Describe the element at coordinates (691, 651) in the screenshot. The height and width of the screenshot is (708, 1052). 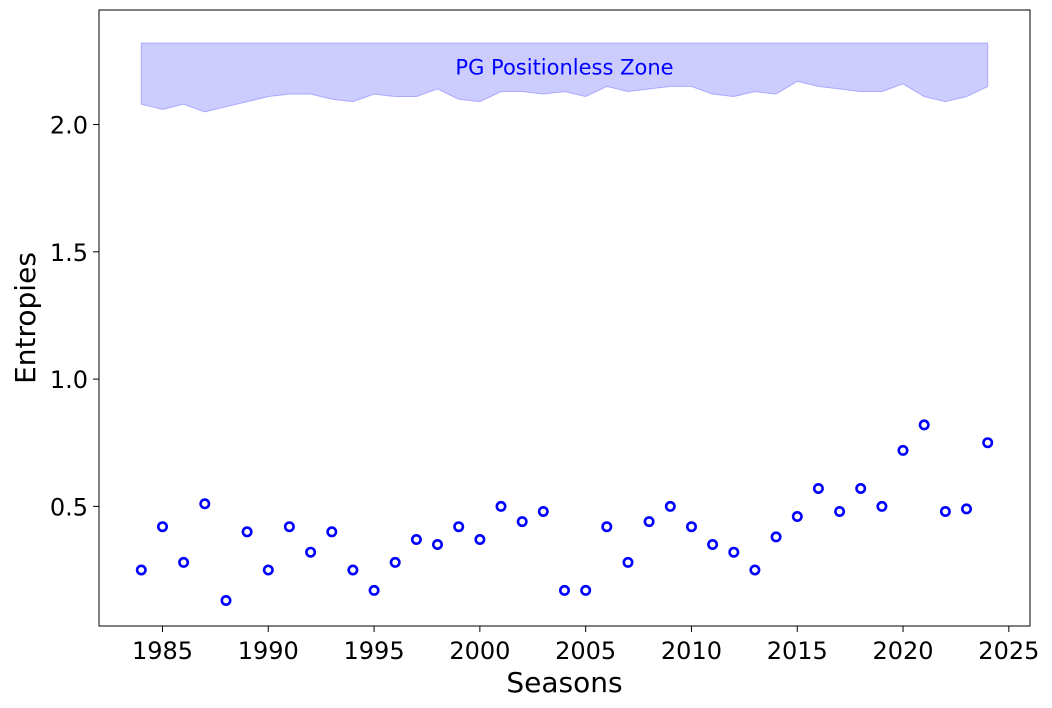
I see `x-tick-label: 2010` at that location.